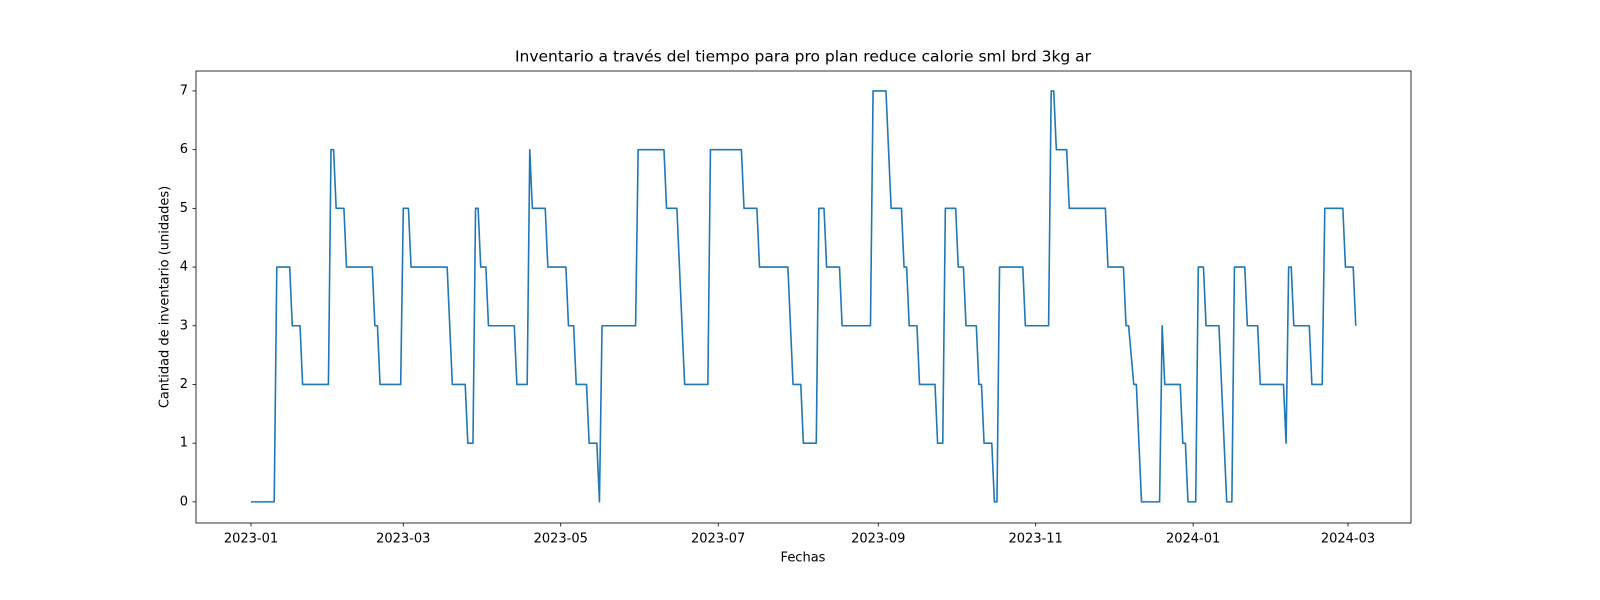  What do you see at coordinates (1348, 539) in the screenshot?
I see `x-tick-label: 2024-03` at bounding box center [1348, 539].